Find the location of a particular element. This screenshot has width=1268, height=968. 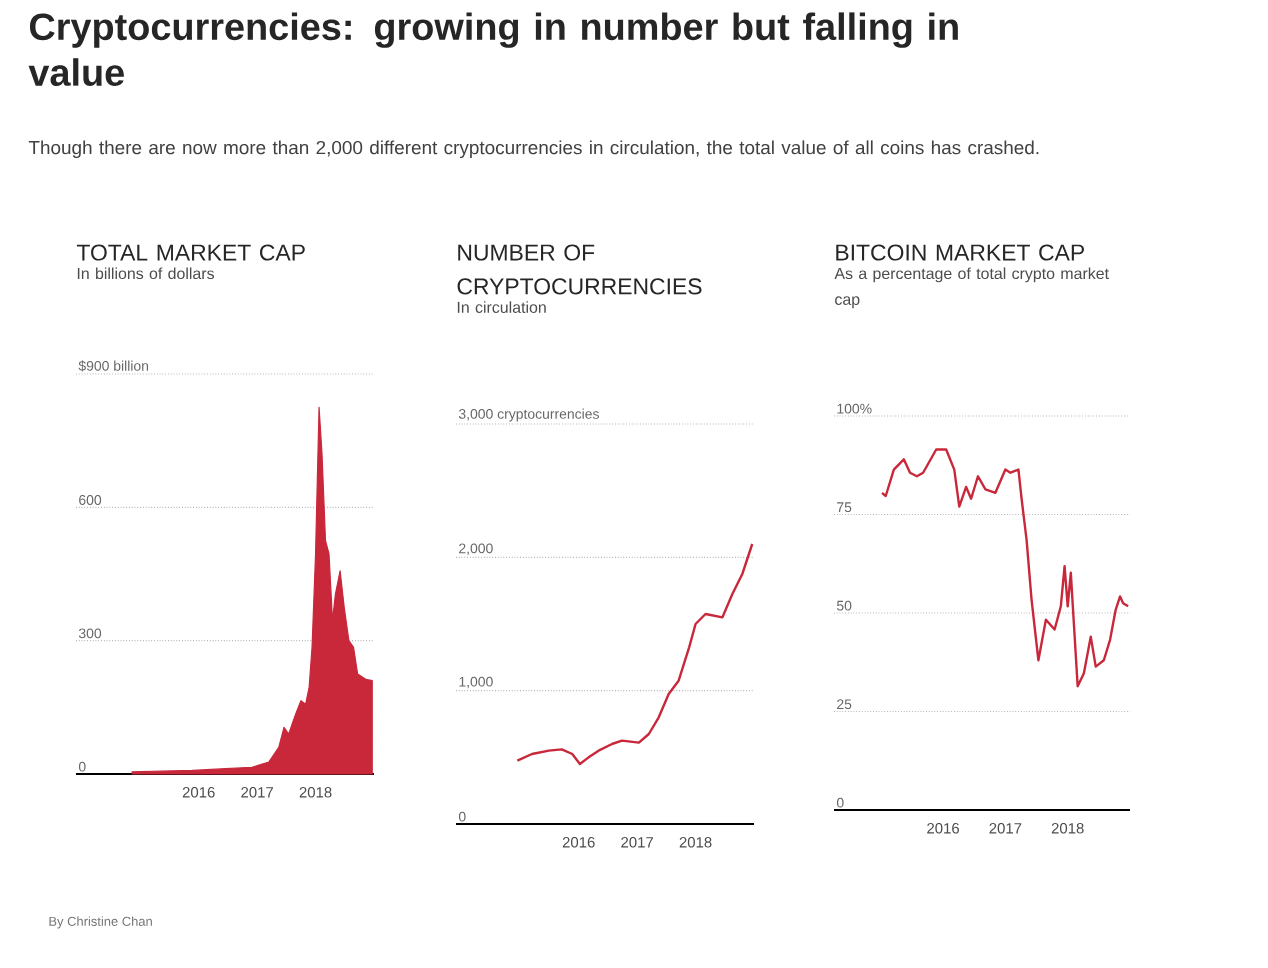

text: Cryptocurrencies: growing in number but falling in value is located at coordinates (493, 49).